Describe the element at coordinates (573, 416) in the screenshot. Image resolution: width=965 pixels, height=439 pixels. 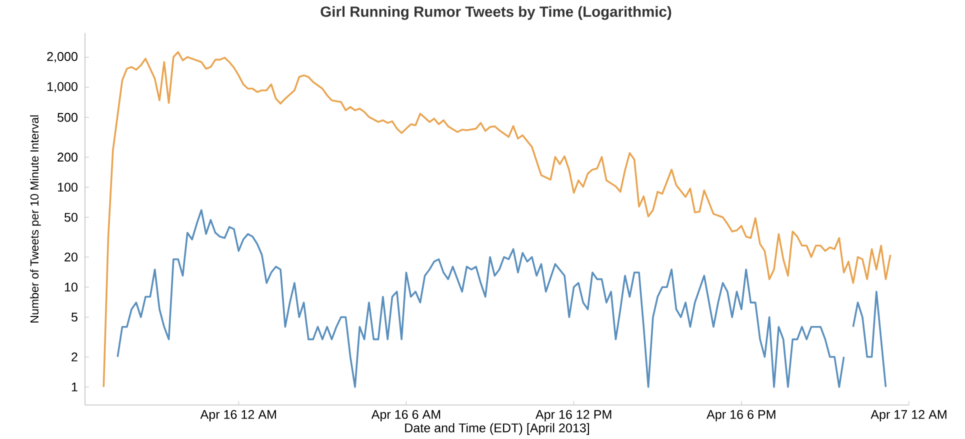
I see `x-tick-label: Apr 16 12 PM` at that location.